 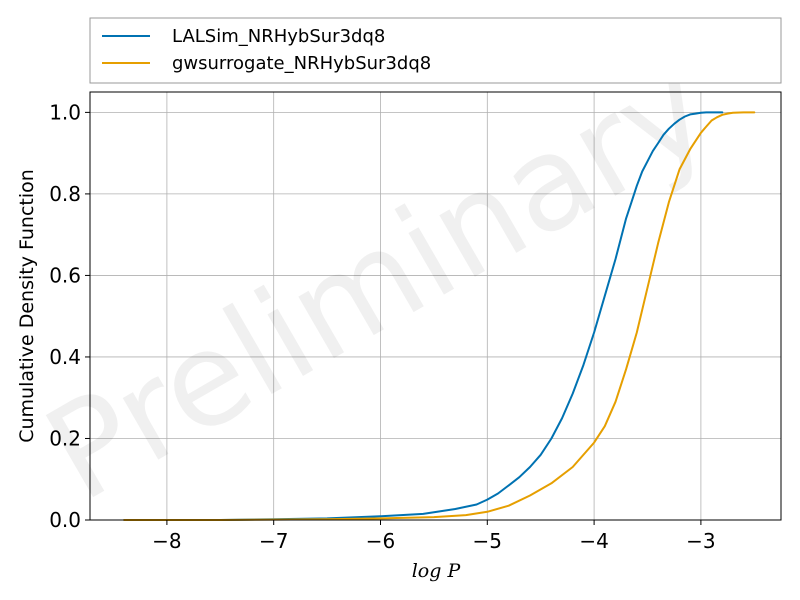 What do you see at coordinates (166, 541) in the screenshot?
I see `x-tick-label: −8` at bounding box center [166, 541].